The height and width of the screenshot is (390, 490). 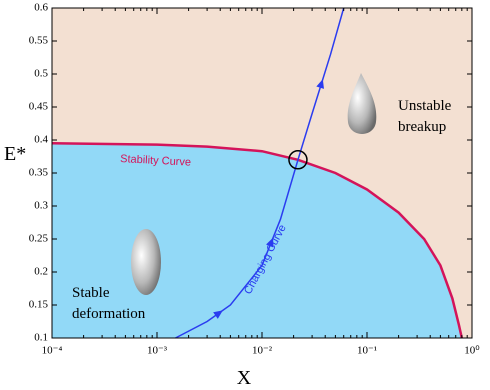 I want to click on y-tick-label: 0.4, so click(x=41, y=140).